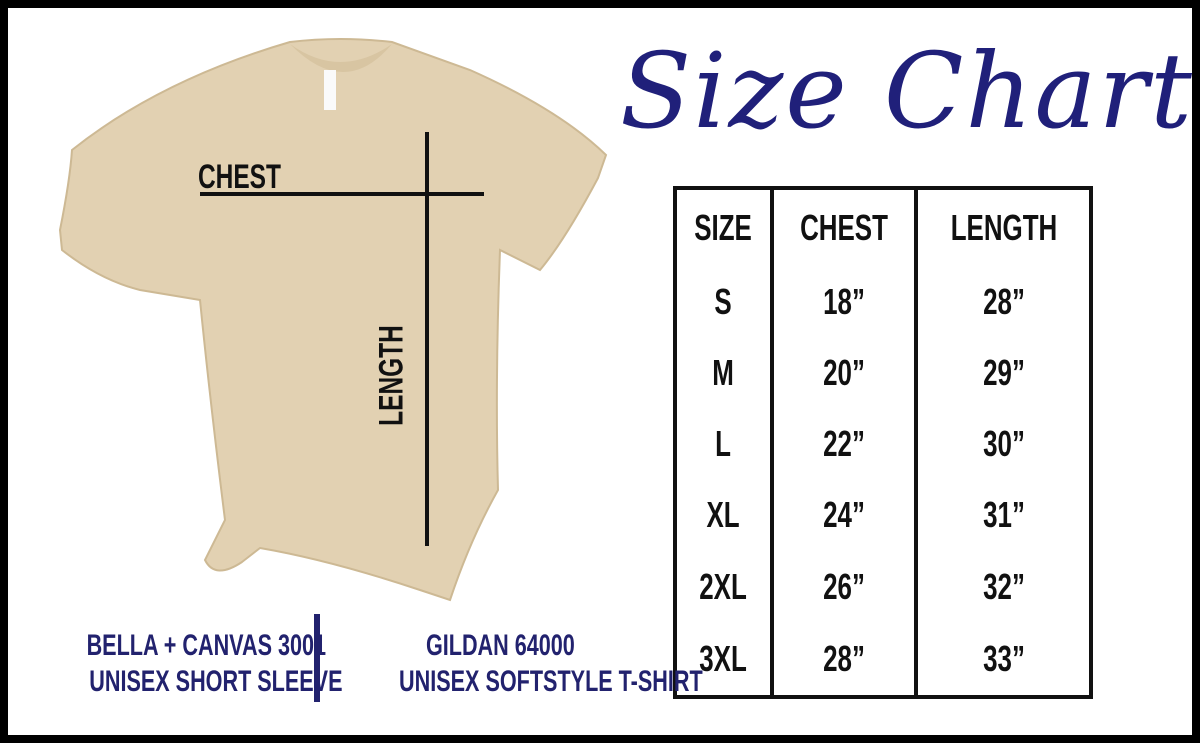 The width and height of the screenshot is (1200, 743). What do you see at coordinates (723, 373) in the screenshot?
I see `cell-size: M` at bounding box center [723, 373].